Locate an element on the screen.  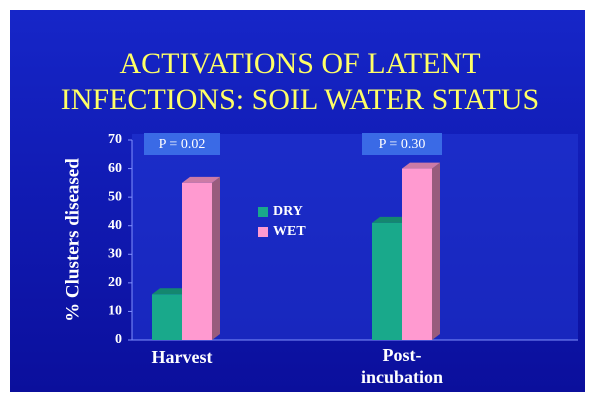
annotation: P = 0.02 is located at coordinates (182, 144).